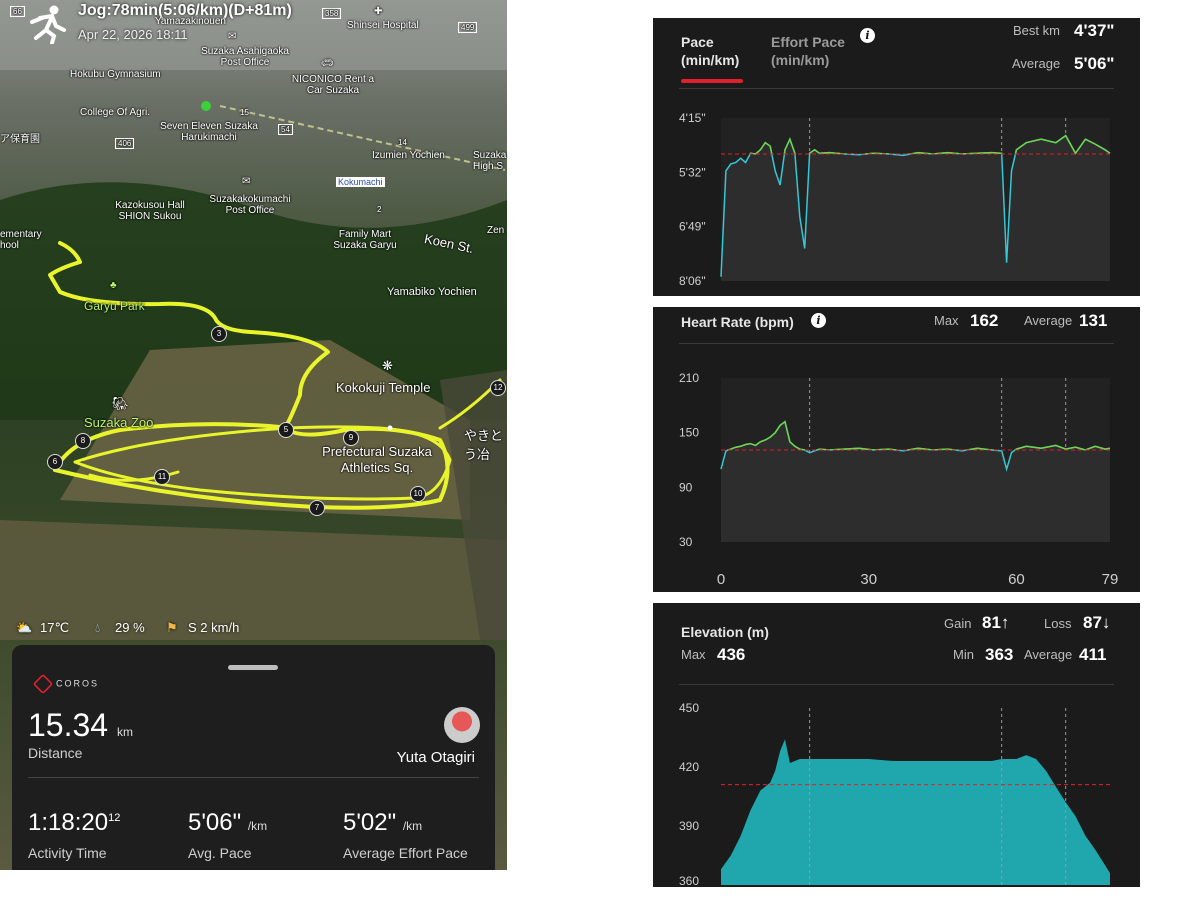 This screenshot has height=901, width=1200. Describe the element at coordinates (162, 477) in the screenshot. I see `lap-marker: 11` at that location.